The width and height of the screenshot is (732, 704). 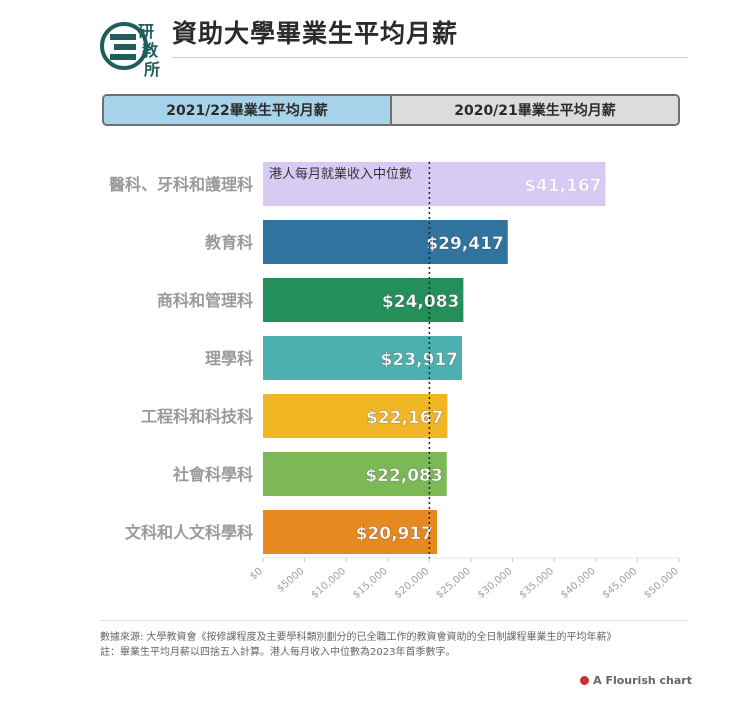 I want to click on flourish-credit-label: A Flourish chart, so click(x=642, y=680).